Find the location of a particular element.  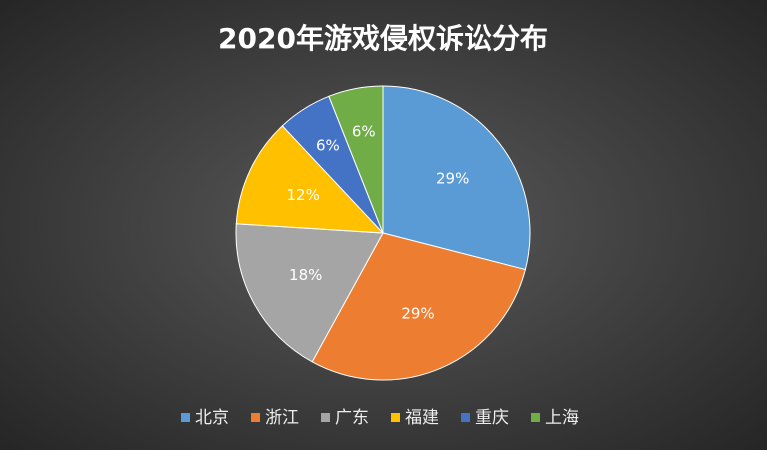

legend-label: 广东 is located at coordinates (352, 418).